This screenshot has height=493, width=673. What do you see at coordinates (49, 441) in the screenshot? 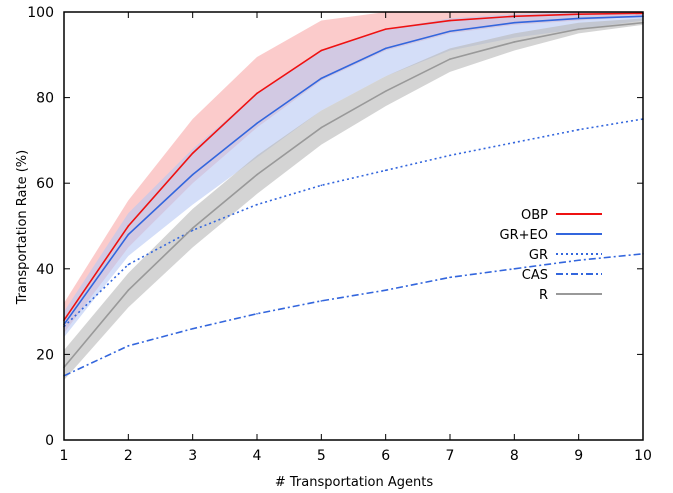
I see `y-tick-label: 0` at bounding box center [49, 441].